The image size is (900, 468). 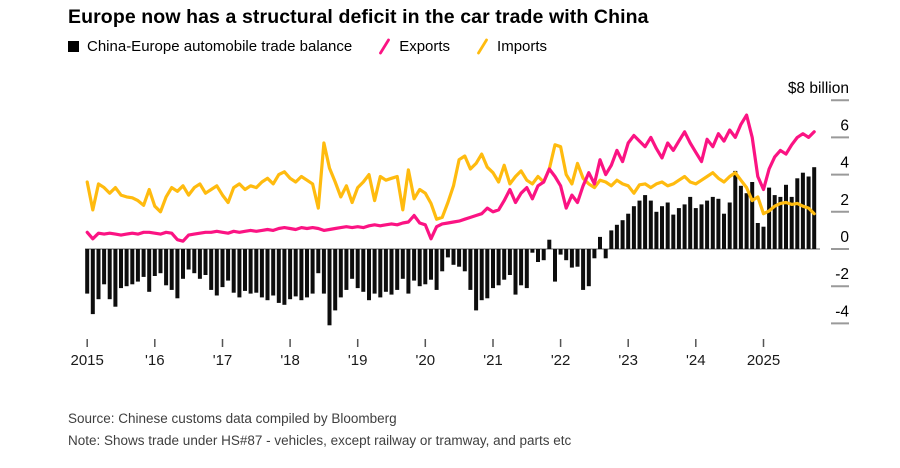 What do you see at coordinates (426, 360) in the screenshot?
I see `x-axis-label: '20` at bounding box center [426, 360].